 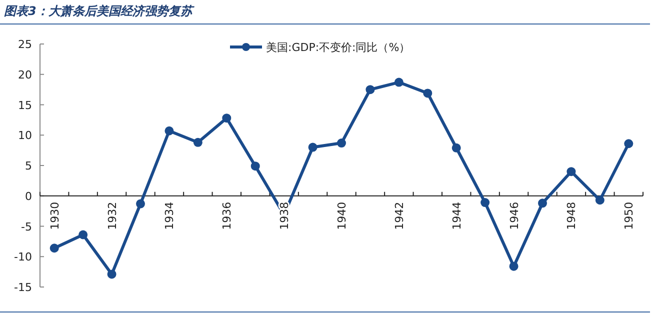 What do you see at coordinates (112, 216) in the screenshot?
I see `x-tick-label: 1932` at bounding box center [112, 216].